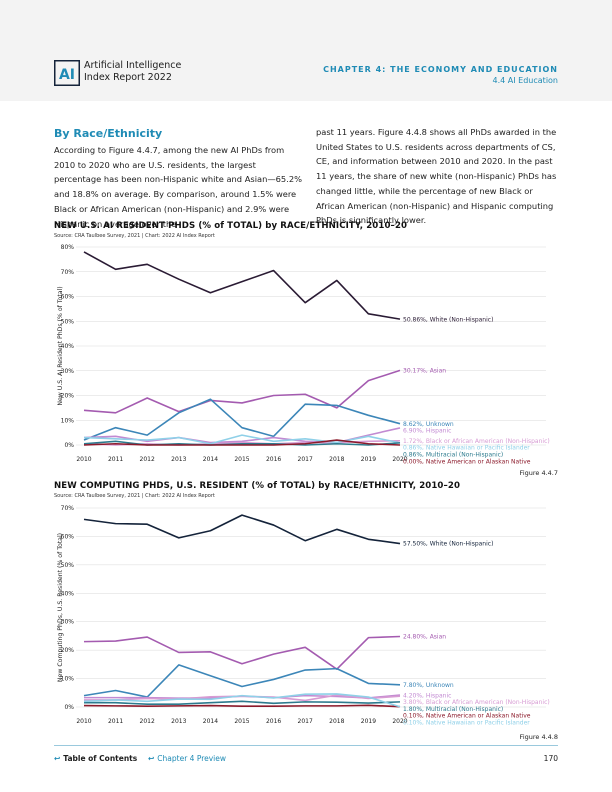 The image size is (612, 792). I want to click on chart2-series-label: 1.80%, Multiracial (Non-Hispanic), so click(453, 709).